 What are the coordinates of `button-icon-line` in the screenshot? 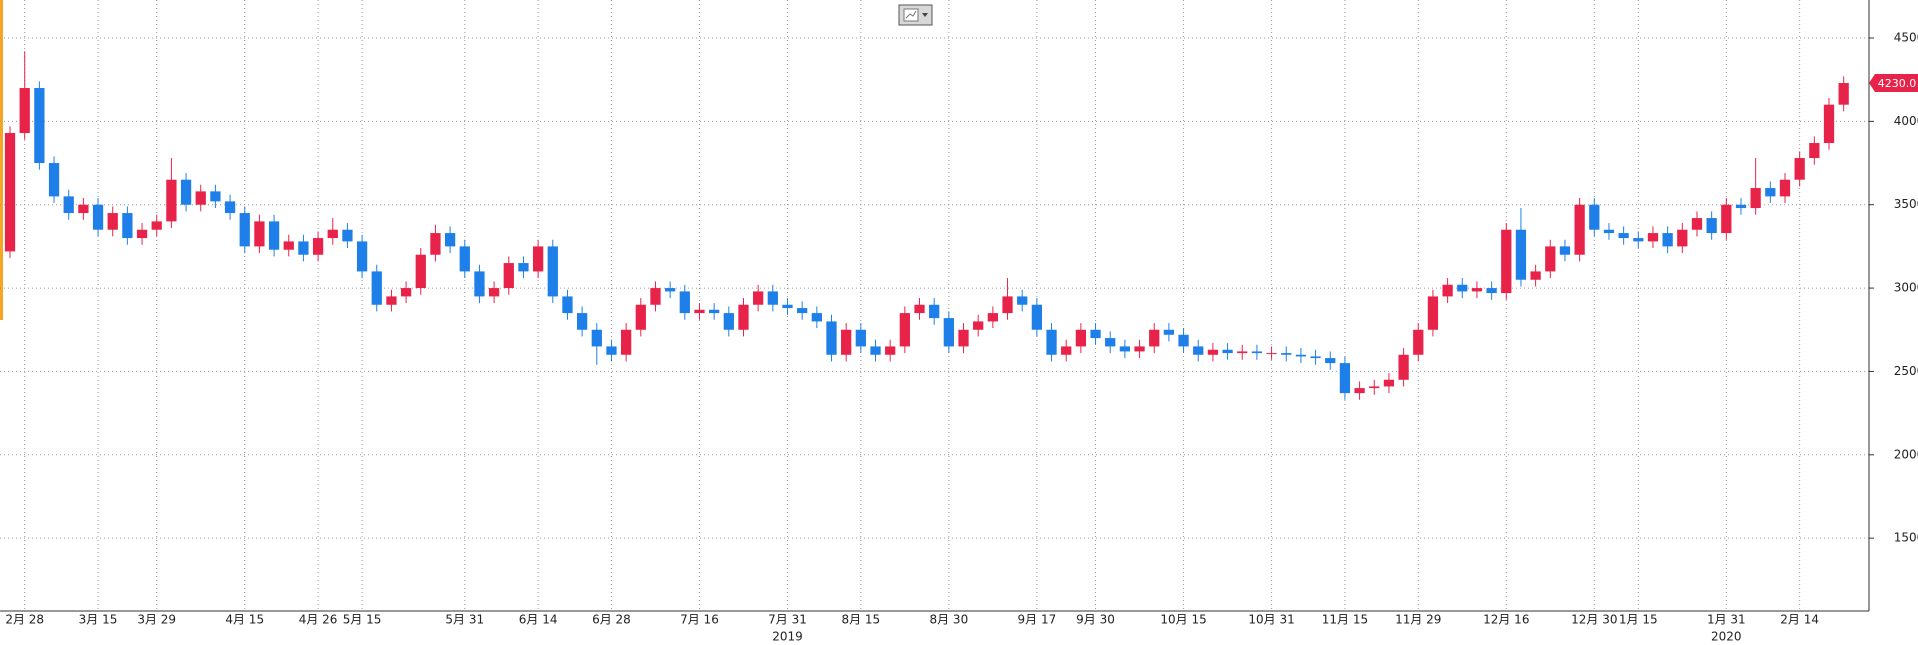 It's located at (911, 14).